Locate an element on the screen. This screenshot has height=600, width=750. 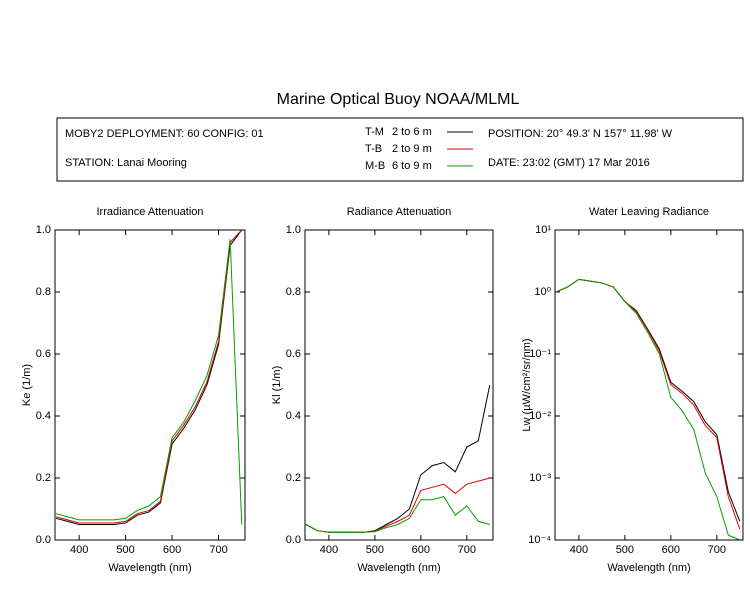
y-axis-label: Kl (1/m) is located at coordinates (277, 385).